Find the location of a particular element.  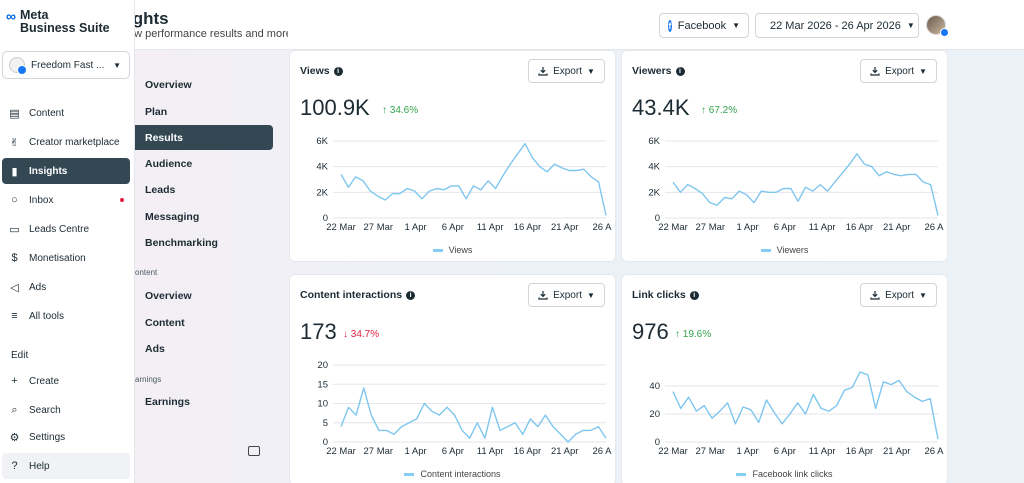

meta-logo: ∞ Meta Business Suite is located at coordinates (58, 22).